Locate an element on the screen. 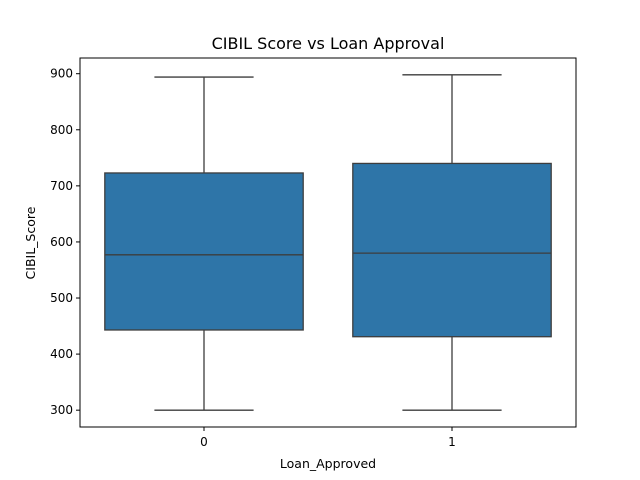 This screenshot has width=640, height=480. y-tick-label-900: 900 is located at coordinates (61, 74).